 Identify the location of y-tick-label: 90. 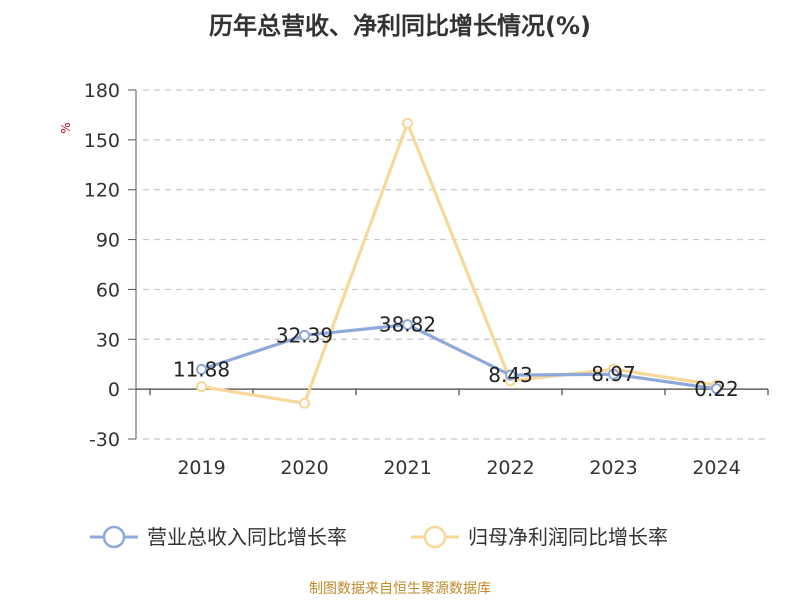
(108, 241).